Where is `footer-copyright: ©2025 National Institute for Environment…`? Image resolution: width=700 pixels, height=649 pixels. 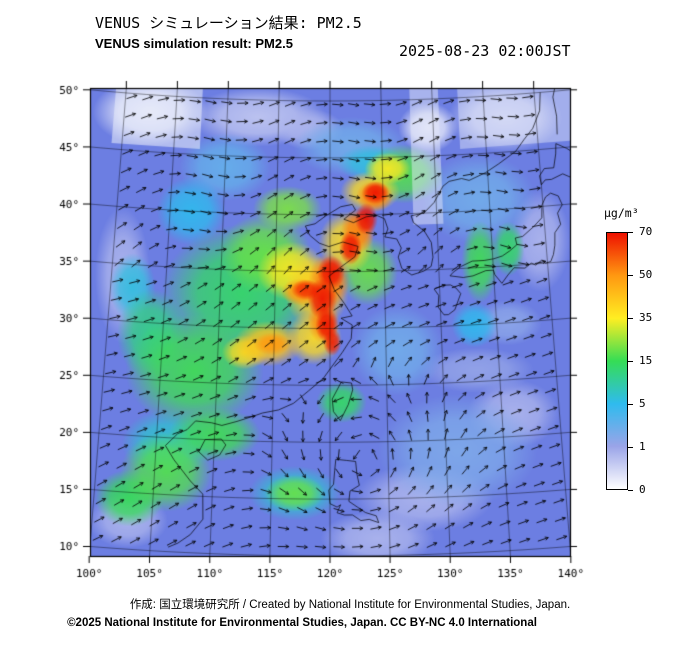 footer-copyright: ©2025 National Institute for Environment… is located at coordinates (302, 623).